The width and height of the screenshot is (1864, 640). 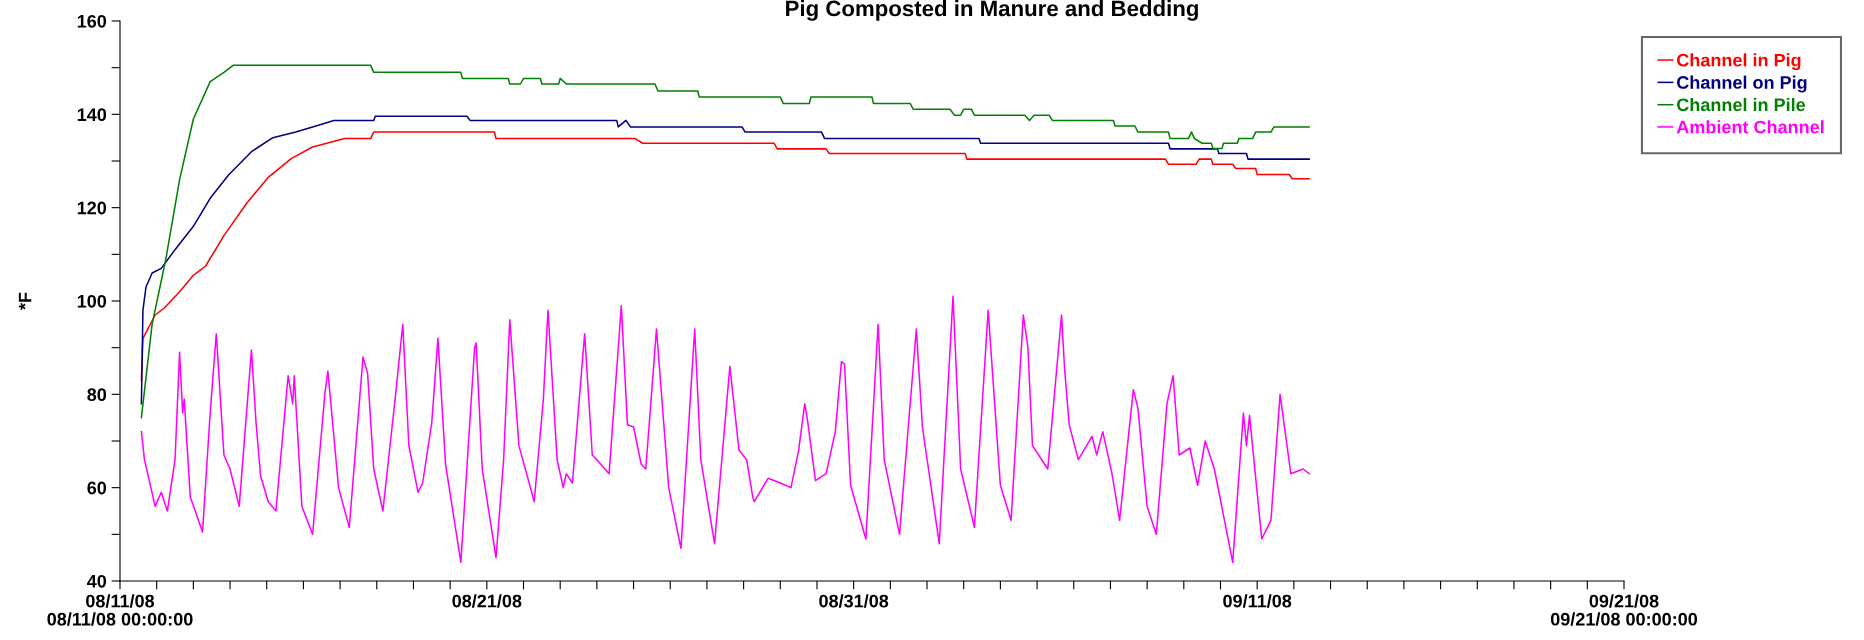 I want to click on x-tick-label: 08/31/08, so click(x=854, y=601).